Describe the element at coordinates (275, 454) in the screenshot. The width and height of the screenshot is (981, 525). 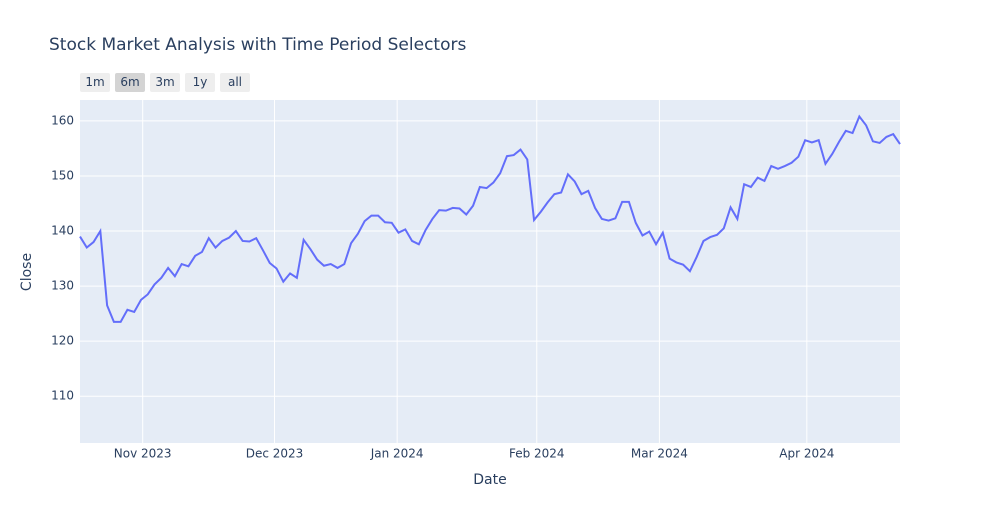
I see `x-tick-label: Dec 2023` at that location.